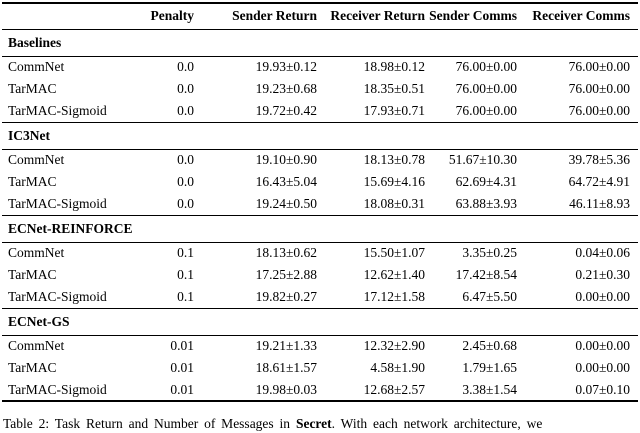 The image size is (640, 433). I want to click on value-cell: 19.82±0.27, so click(286, 296).